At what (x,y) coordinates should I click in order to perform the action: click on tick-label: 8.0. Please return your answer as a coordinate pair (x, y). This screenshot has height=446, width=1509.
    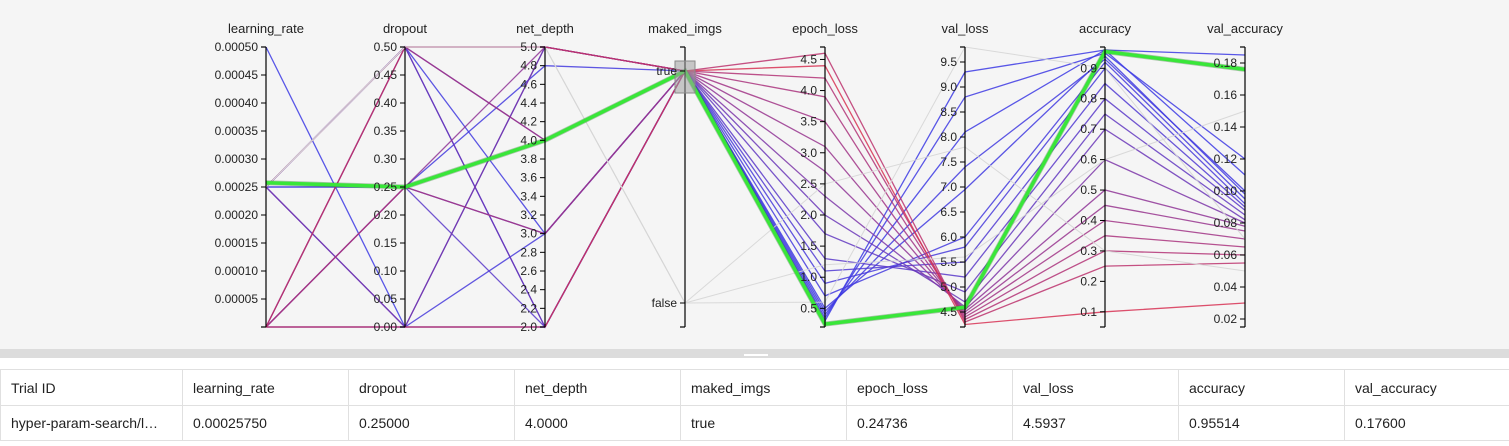
    Looking at the image, I should click on (948, 137).